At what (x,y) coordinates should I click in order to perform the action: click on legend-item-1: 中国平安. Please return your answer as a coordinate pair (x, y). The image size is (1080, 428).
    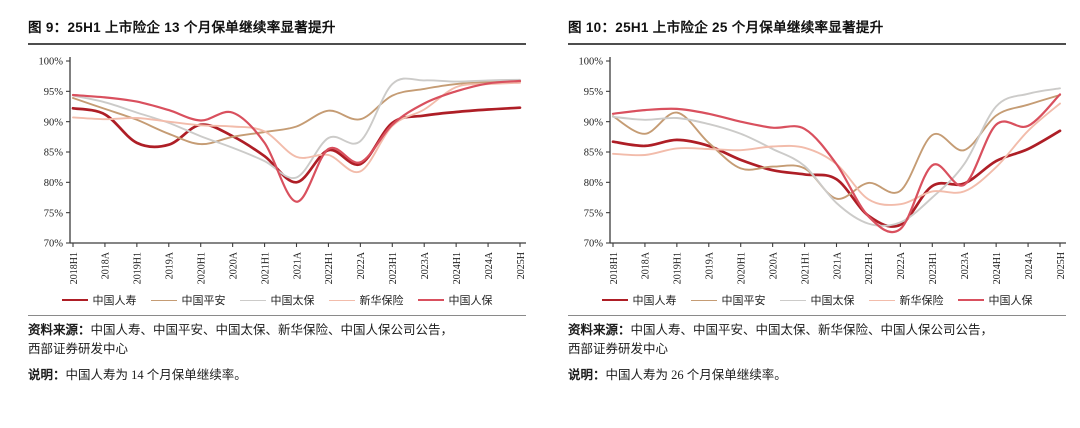
    Looking at the image, I should click on (188, 300).